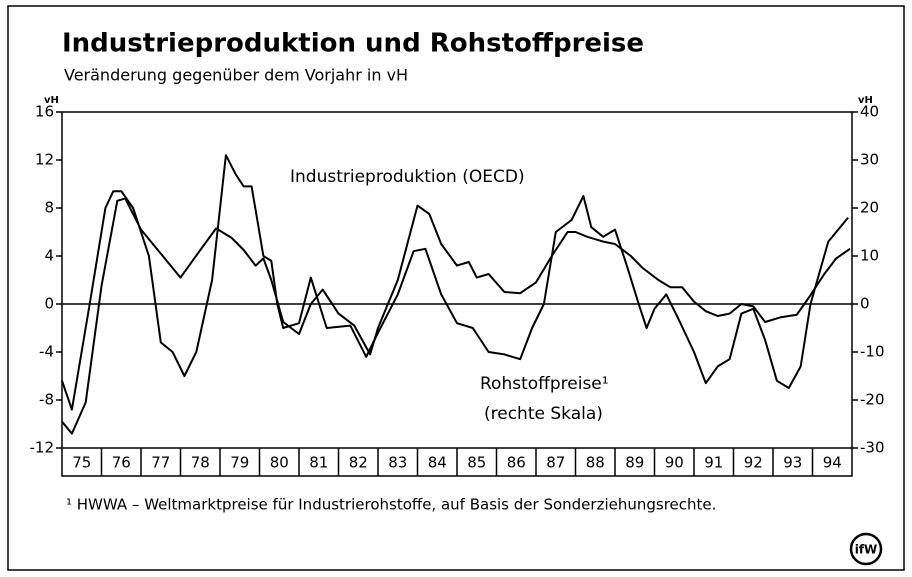 This screenshot has height=577, width=912. What do you see at coordinates (318, 463) in the screenshot?
I see `x-tick-label: 81` at bounding box center [318, 463].